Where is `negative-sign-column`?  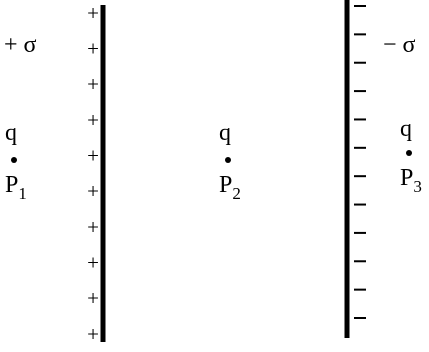 negative-sign-column is located at coordinates (360, 162).